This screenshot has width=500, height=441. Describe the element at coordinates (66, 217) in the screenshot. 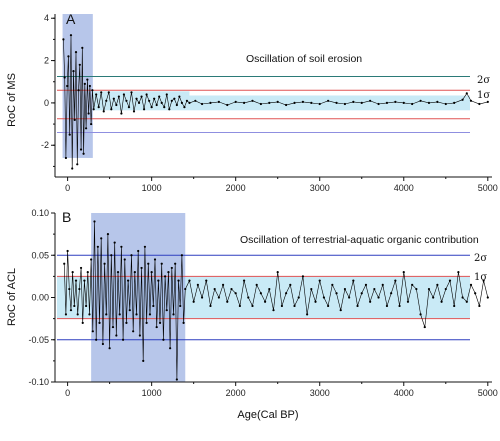

I see `panel-b-letter: B` at that location.